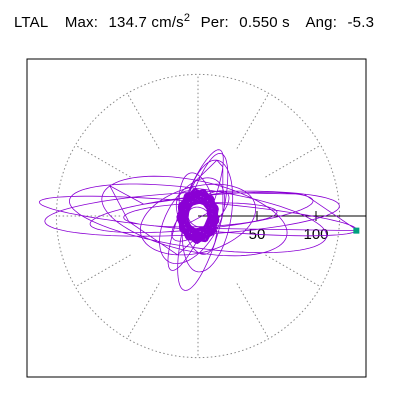 This screenshot has height=400, width=400. I want to click on period-label: Per:, so click(214, 22).